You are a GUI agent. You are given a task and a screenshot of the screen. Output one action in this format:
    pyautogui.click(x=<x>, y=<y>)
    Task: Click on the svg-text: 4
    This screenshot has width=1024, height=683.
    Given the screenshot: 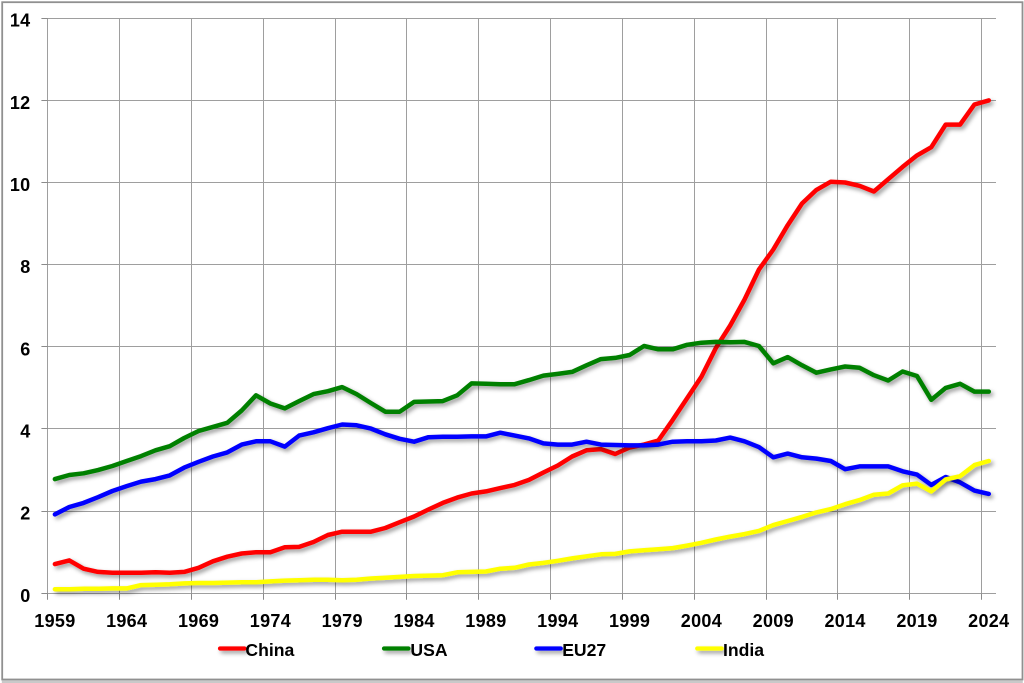 What is the action you would take?
    pyautogui.click(x=25, y=432)
    